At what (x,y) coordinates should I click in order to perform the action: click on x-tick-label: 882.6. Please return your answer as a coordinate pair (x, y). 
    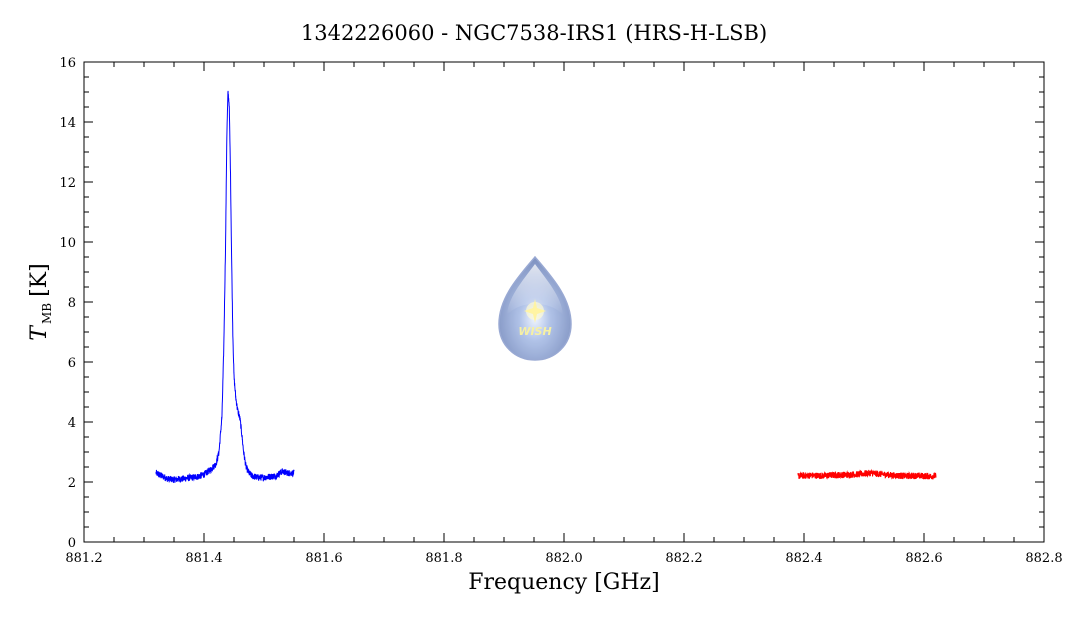
    Looking at the image, I should click on (923, 558).